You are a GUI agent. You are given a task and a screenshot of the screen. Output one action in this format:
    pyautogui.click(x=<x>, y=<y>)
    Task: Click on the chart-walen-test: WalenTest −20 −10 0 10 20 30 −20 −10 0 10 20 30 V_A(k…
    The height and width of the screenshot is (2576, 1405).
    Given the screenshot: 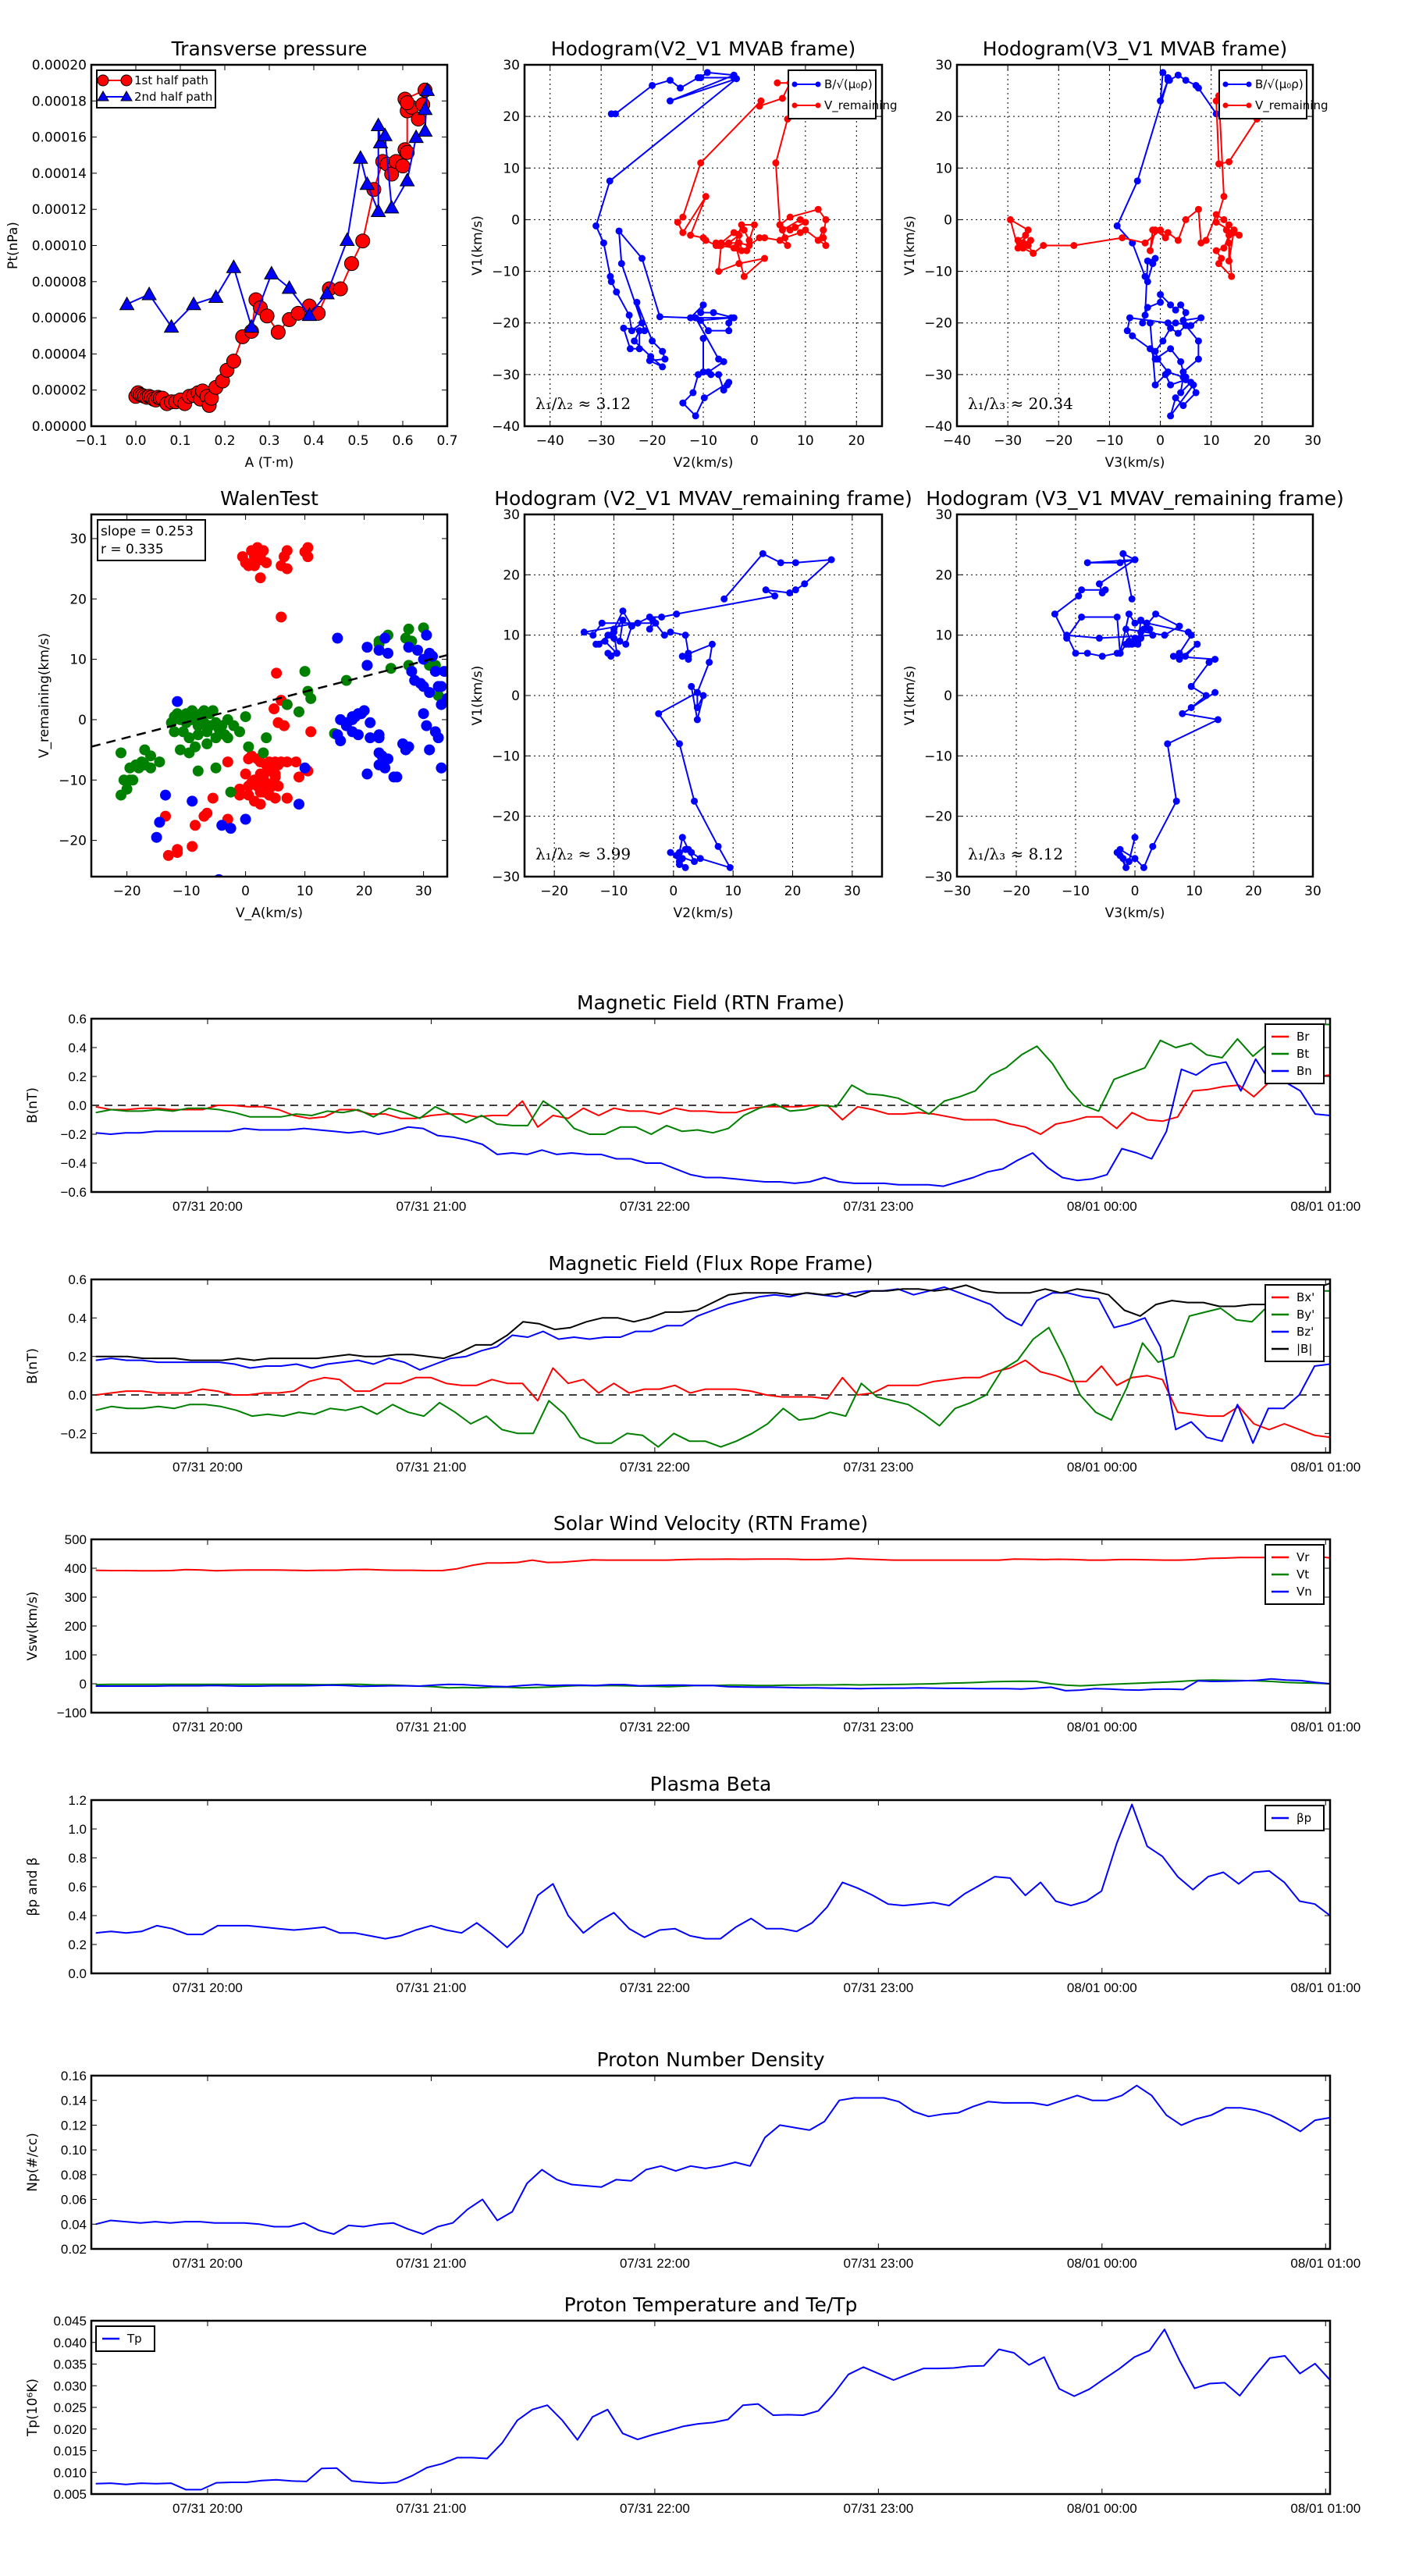 What is the action you would take?
    pyautogui.click(x=243, y=704)
    